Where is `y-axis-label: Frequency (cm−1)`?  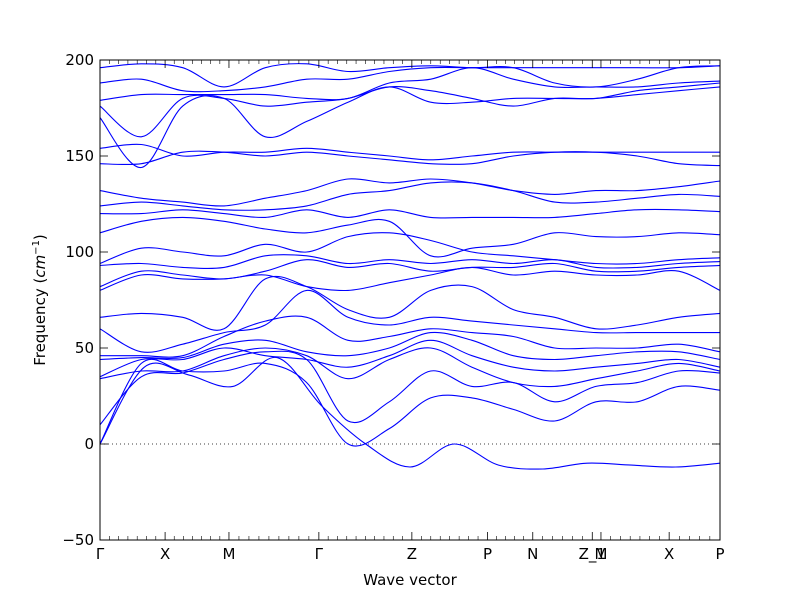 y-axis-label: Frequency (cm−1) is located at coordinates (40, 300).